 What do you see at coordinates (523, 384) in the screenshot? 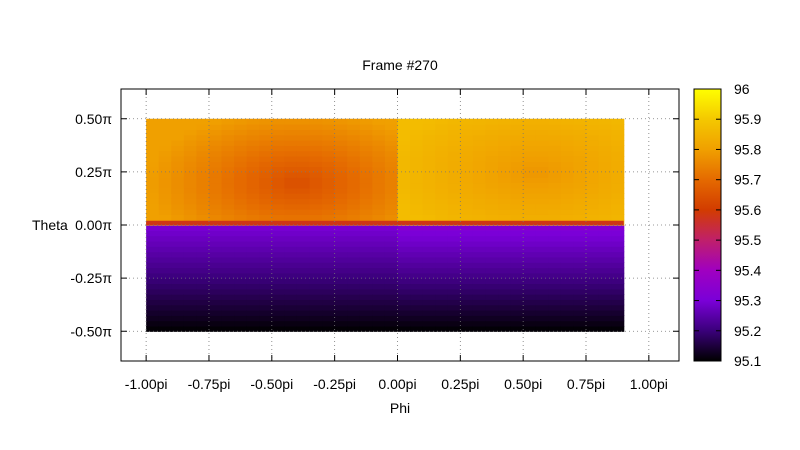
I see `x-tick-label: 0.50pi` at bounding box center [523, 384].